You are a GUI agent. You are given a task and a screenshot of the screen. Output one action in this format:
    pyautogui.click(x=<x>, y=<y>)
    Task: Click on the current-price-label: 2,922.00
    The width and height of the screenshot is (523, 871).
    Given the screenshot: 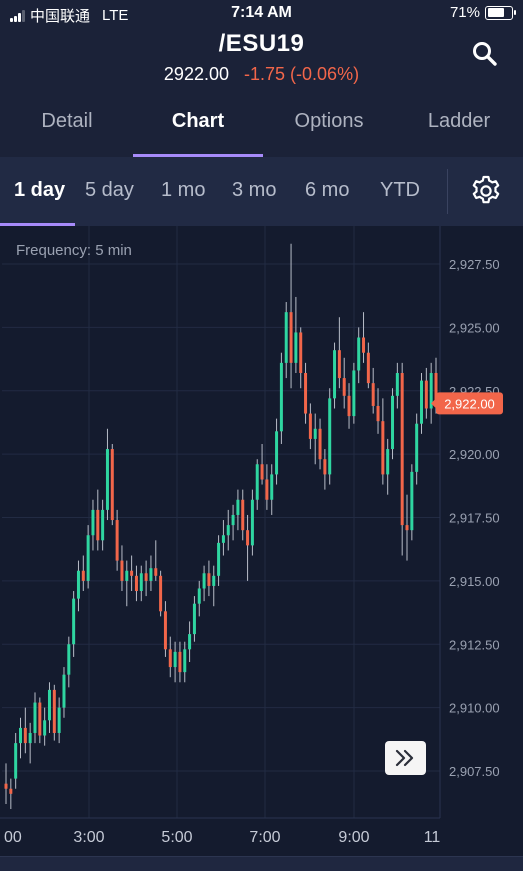 What is the action you would take?
    pyautogui.click(x=469, y=403)
    